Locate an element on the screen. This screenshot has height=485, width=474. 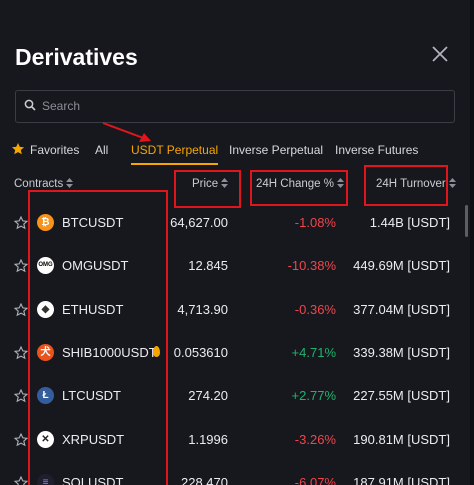
tab-underline is located at coordinates (174, 164).